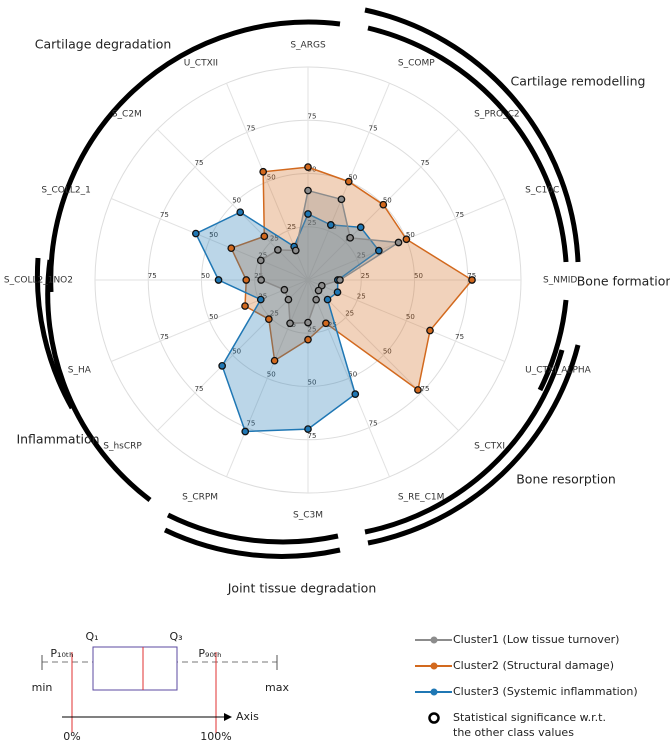  I want to click on group-label: Joint tissue degradation, so click(302, 588).